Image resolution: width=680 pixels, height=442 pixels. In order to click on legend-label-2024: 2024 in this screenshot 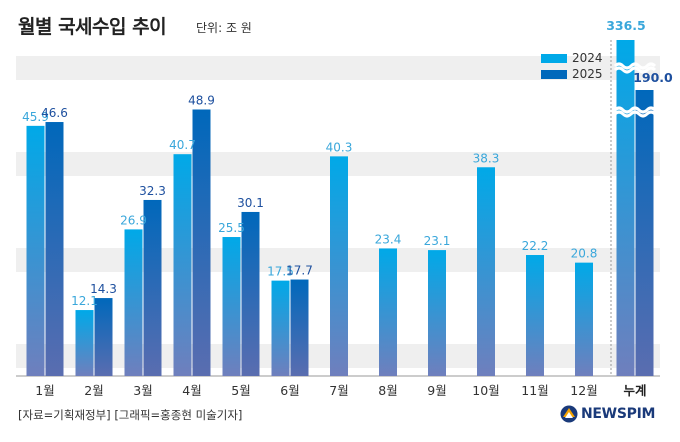, I will do `click(587, 58)`.